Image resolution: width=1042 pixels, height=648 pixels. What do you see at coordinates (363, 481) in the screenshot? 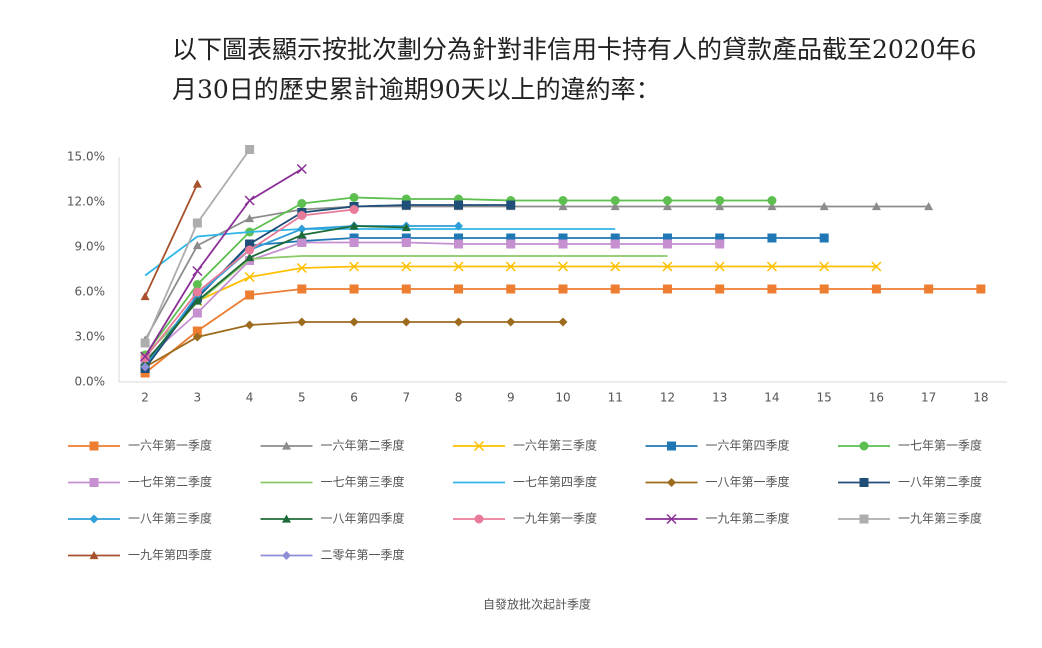
I see `legend-label: 一七年第三季度` at bounding box center [363, 481].